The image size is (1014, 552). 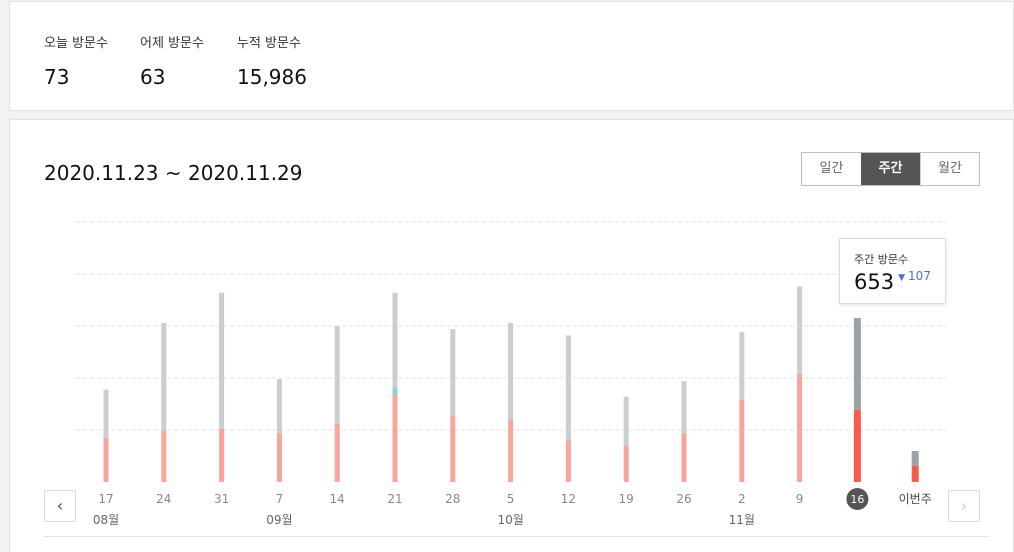 What do you see at coordinates (881, 259) in the screenshot?
I see `tooltip-label: 주간 방문수` at bounding box center [881, 259].